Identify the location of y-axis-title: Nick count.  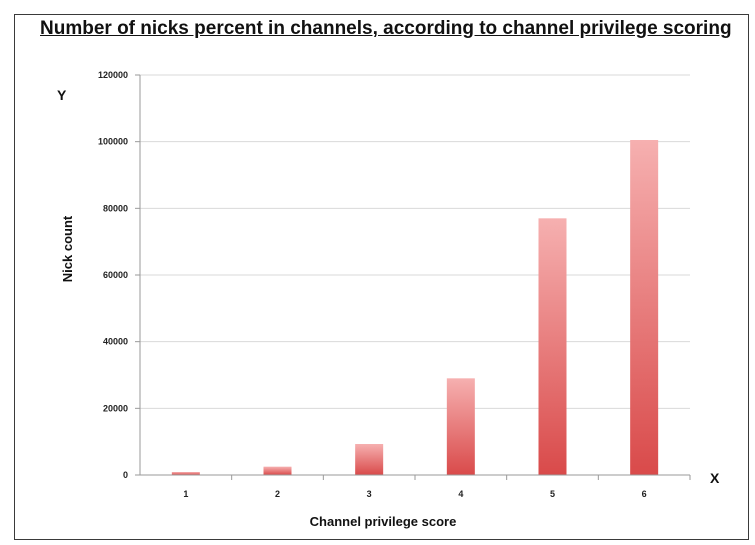
(67, 248).